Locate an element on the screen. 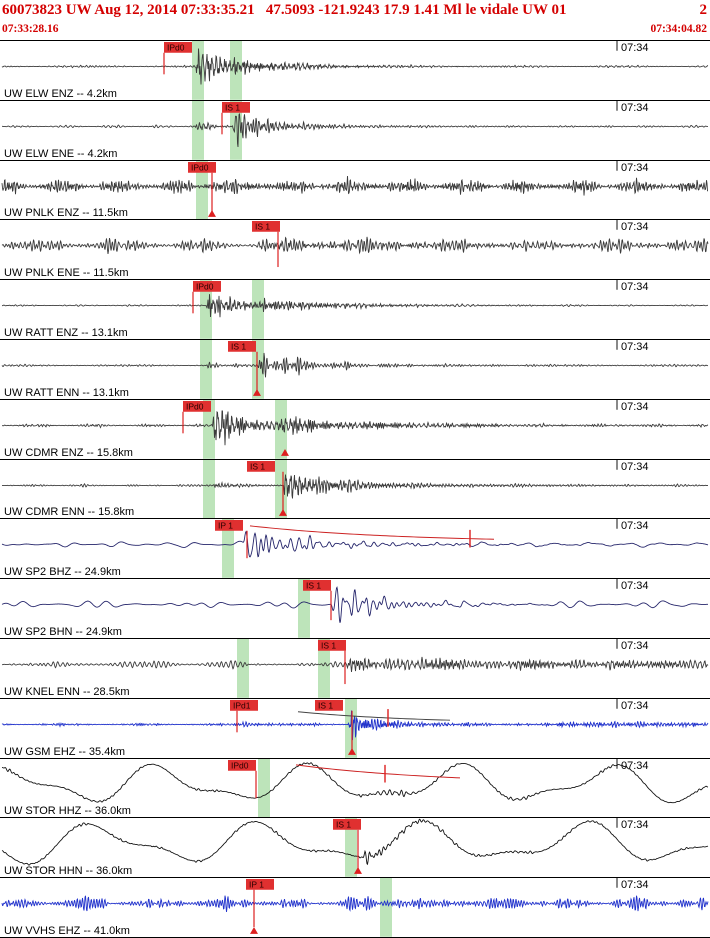 The image size is (710, 938). waveform-sp2-bhn: IS 1 is located at coordinates (355, 608).